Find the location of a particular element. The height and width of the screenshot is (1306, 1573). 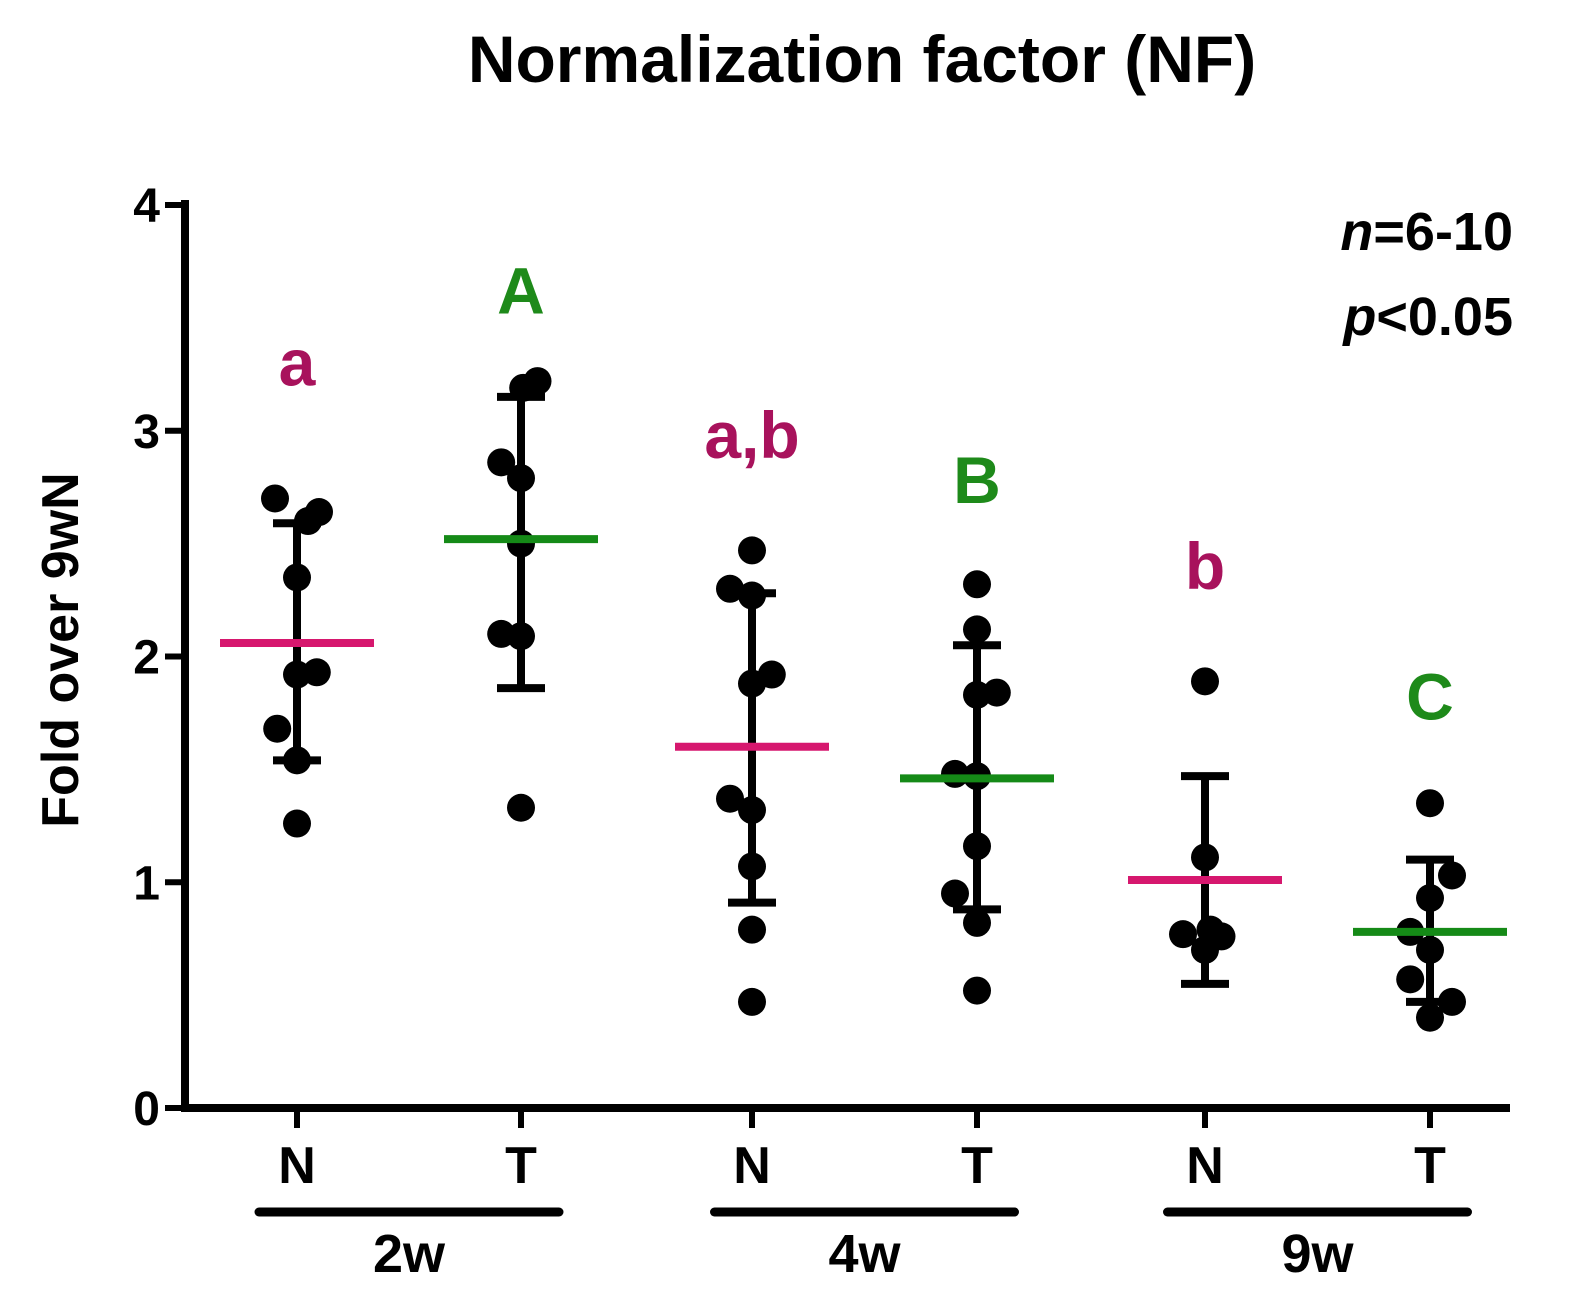

significance-letter: A is located at coordinates (521, 290).